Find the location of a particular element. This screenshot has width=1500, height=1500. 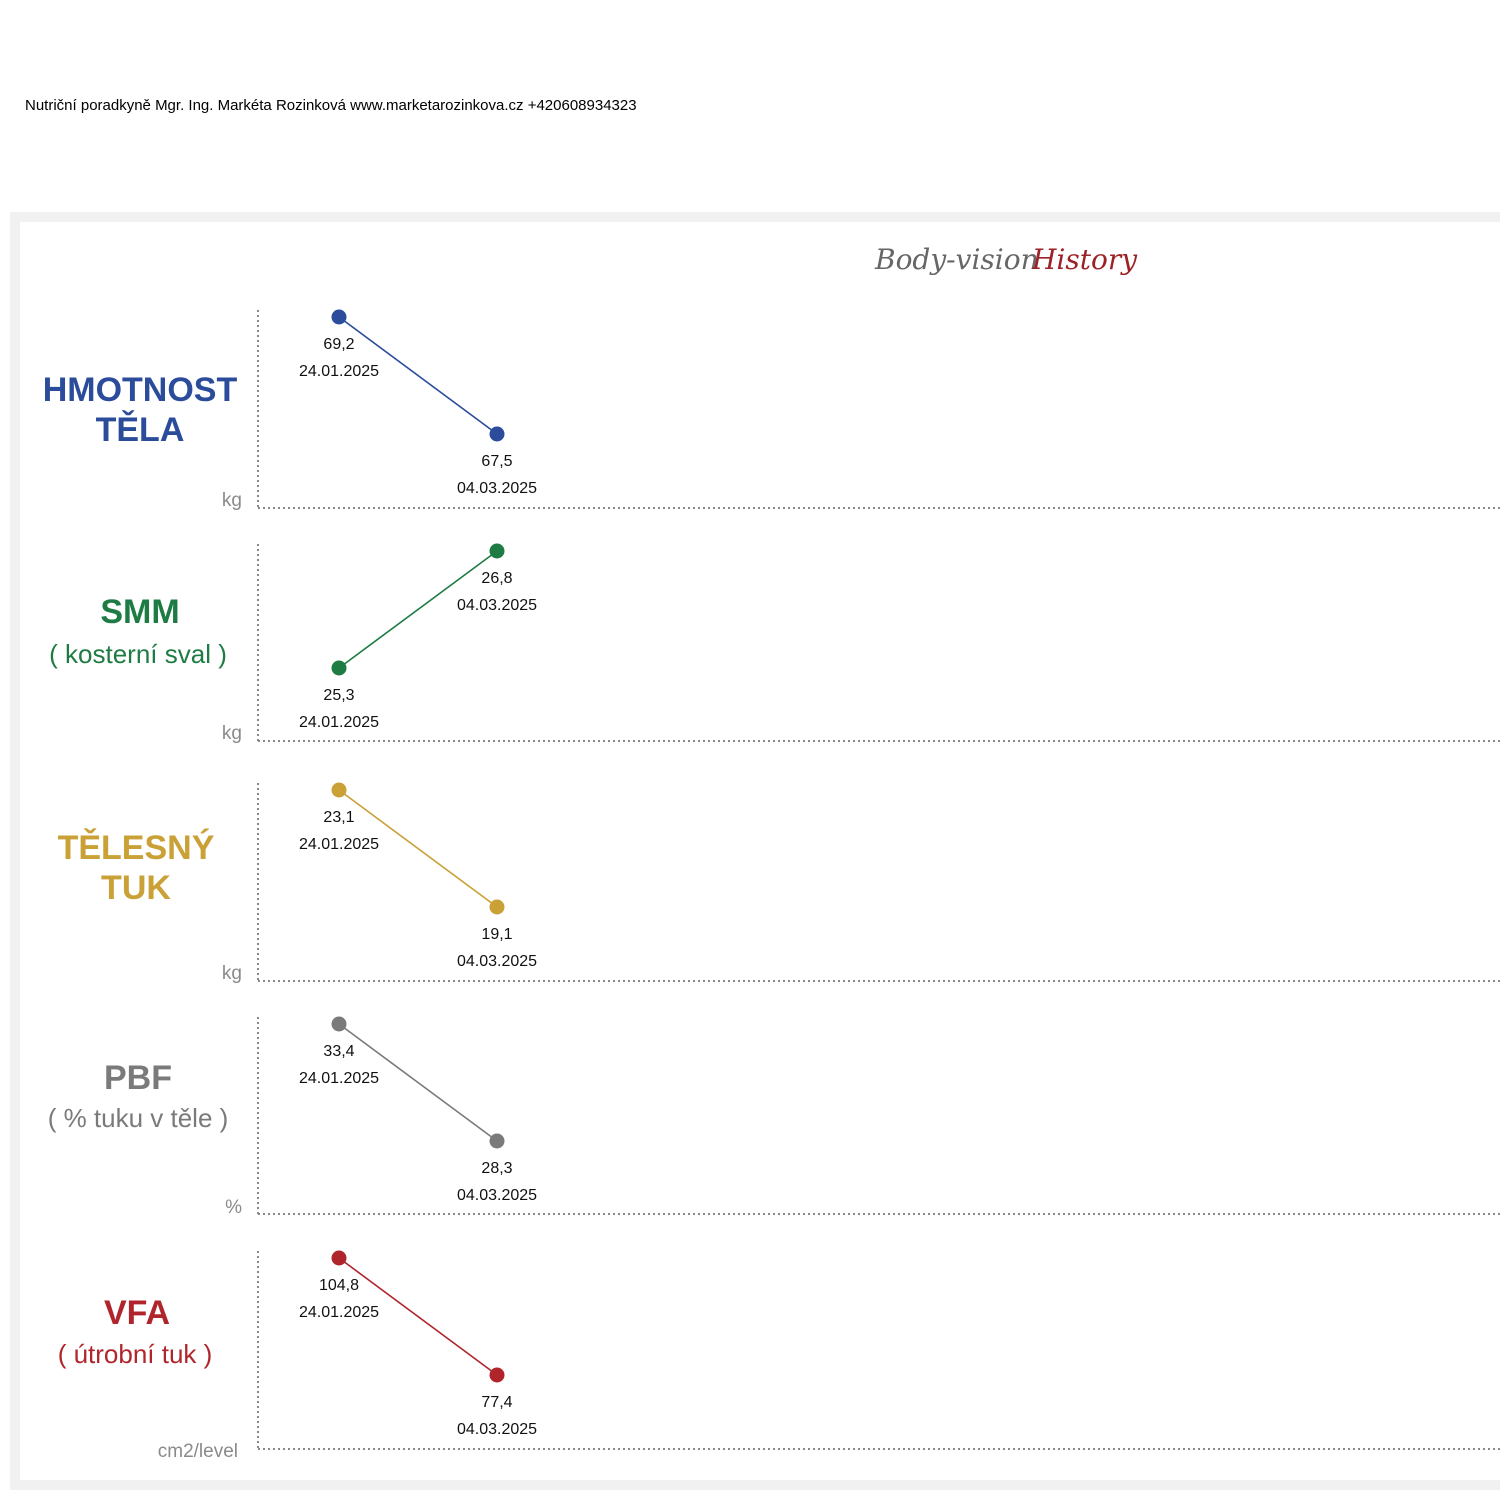

data-label-value: 28,3 is located at coordinates (496, 1168).